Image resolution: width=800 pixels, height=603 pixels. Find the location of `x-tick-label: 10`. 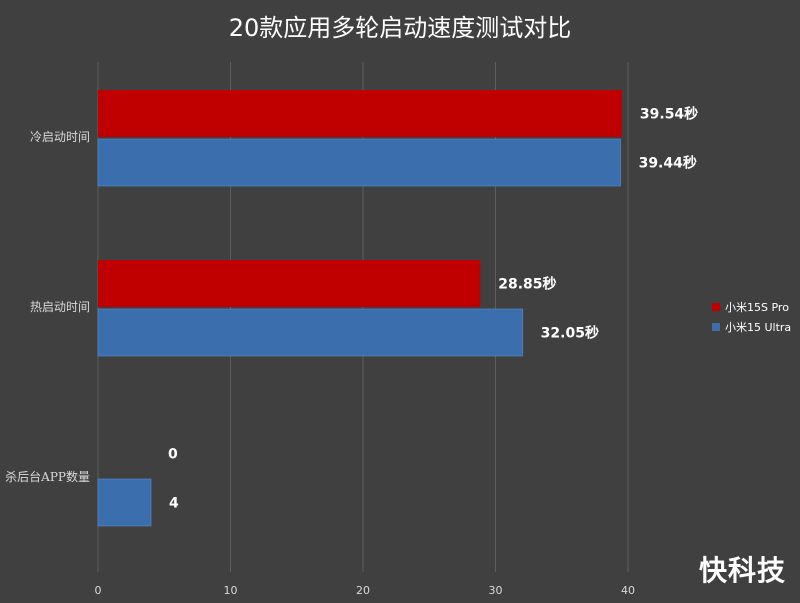

x-tick-label: 10 is located at coordinates (231, 590).